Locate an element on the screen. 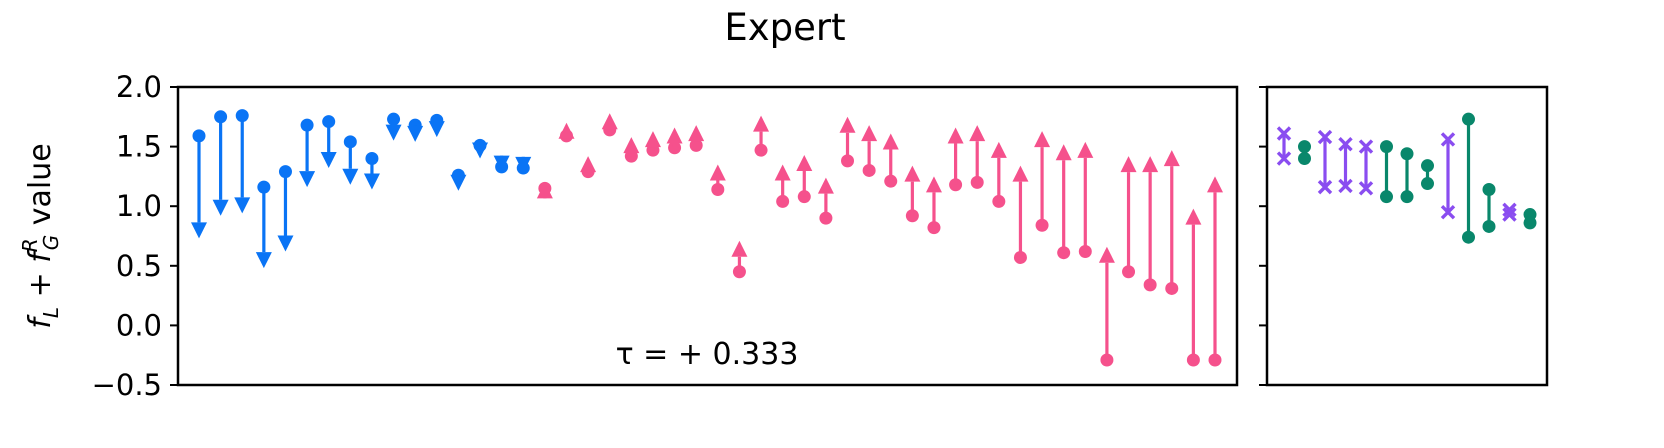 The height and width of the screenshot is (448, 1664). y-tick-label: −0.5 is located at coordinates (127, 385).